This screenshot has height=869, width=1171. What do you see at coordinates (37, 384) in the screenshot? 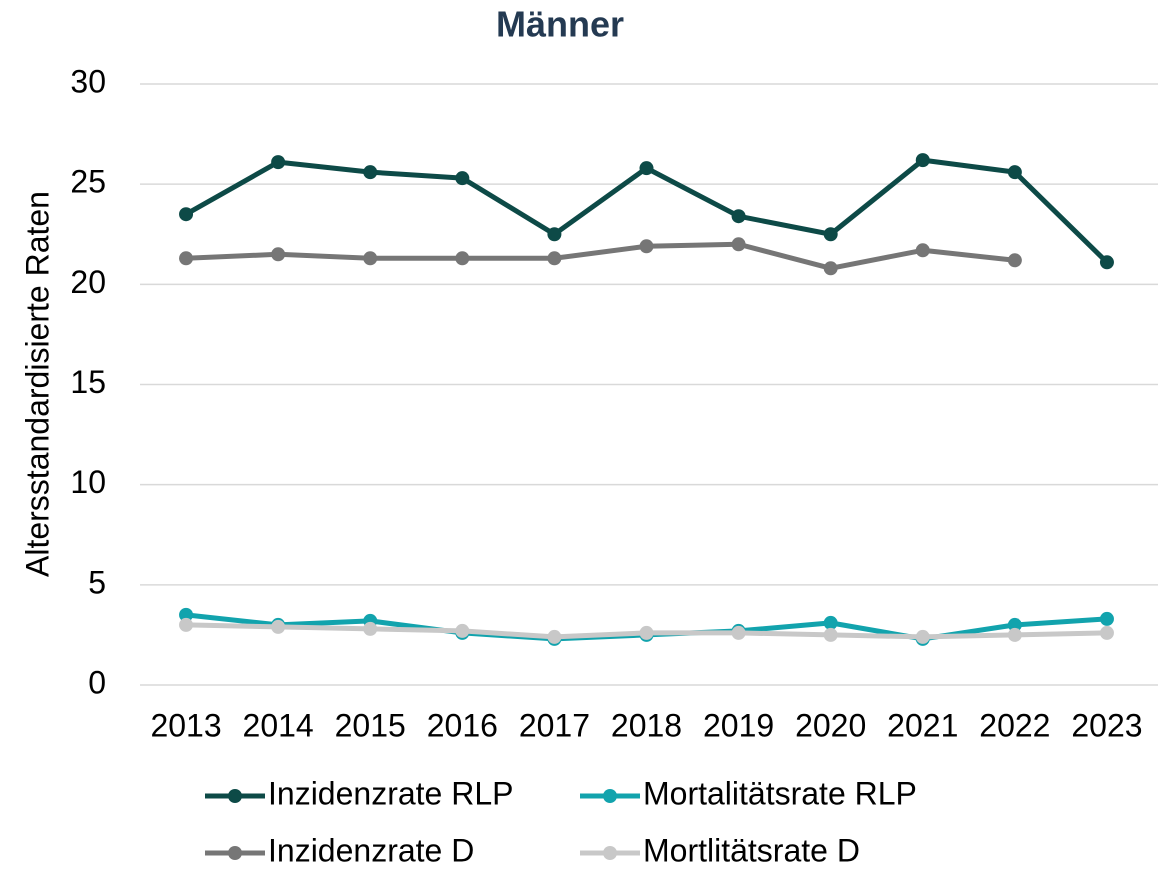
I see `y-axis-label: Altersstandardisierte Raten` at bounding box center [37, 384].